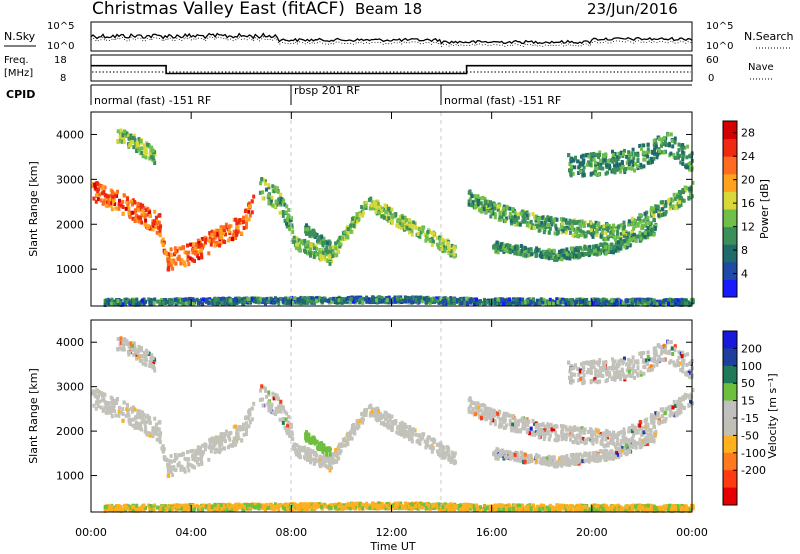  Describe the element at coordinates (327, 90) in the screenshot. I see `cpid-segment-2: rbsp 201 RF` at that location.